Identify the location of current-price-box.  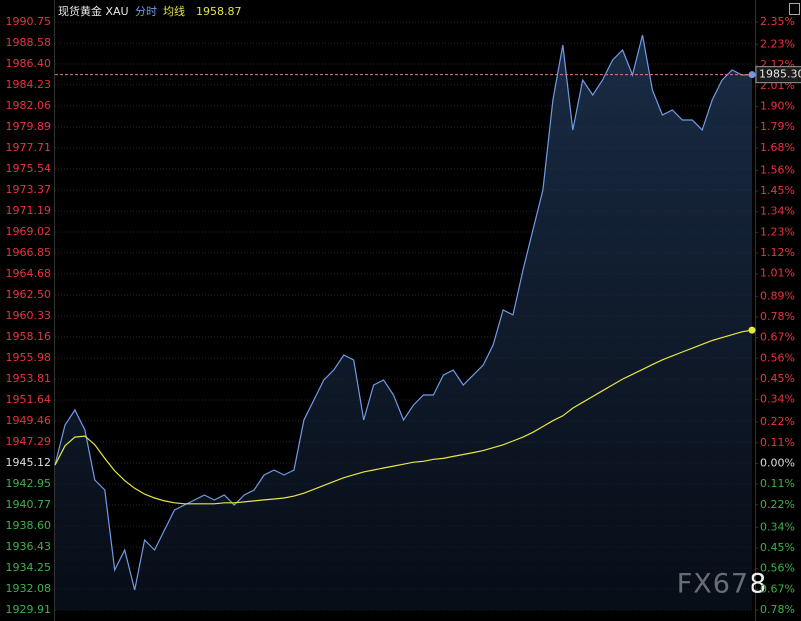
(778, 75).